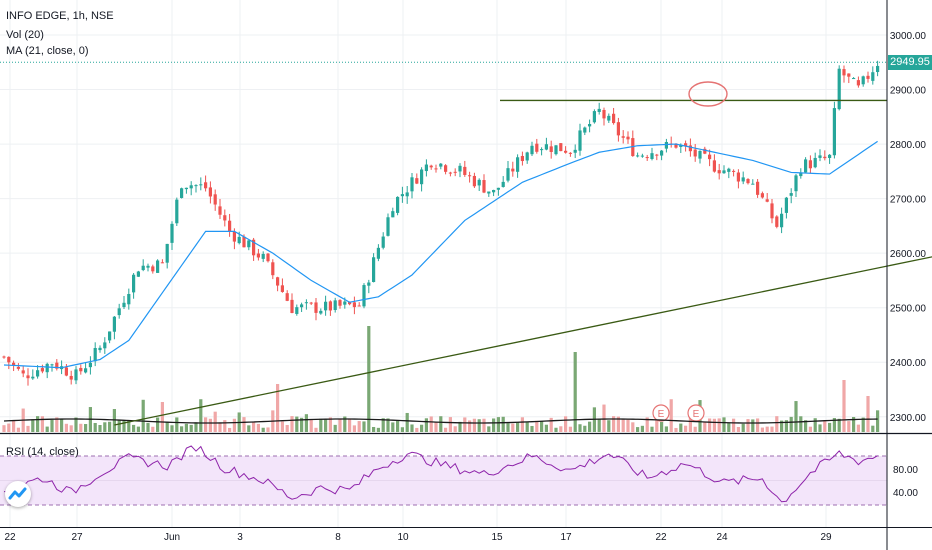 Image resolution: width=932 pixels, height=550 pixels. What do you see at coordinates (18, 494) in the screenshot?
I see `tradingview-logo-icon` at bounding box center [18, 494].